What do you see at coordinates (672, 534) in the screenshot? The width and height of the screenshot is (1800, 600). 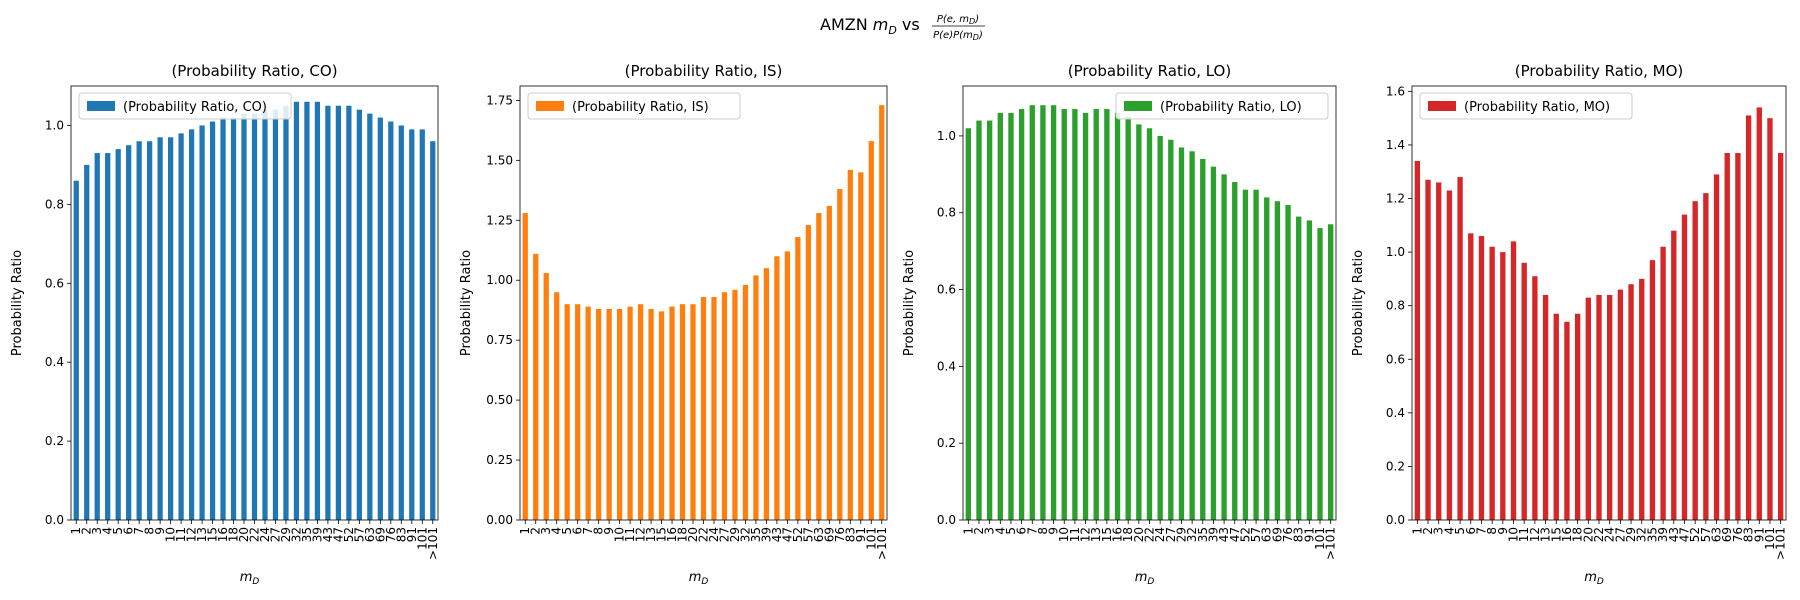 I see `x-tick-label: 16` at bounding box center [672, 534].